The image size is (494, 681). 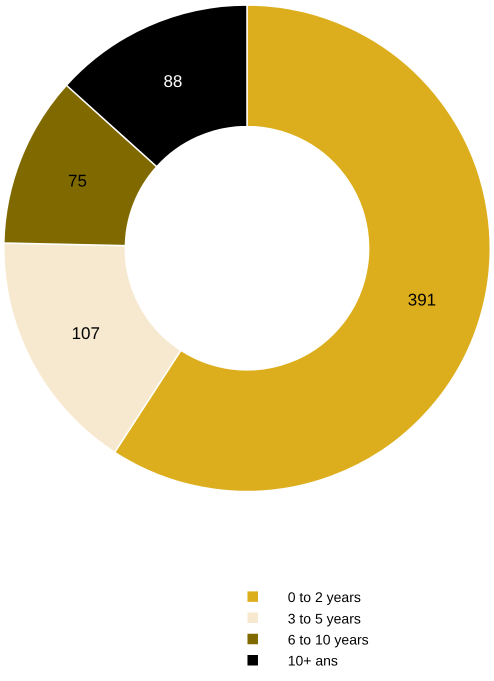 What do you see at coordinates (328, 639) in the screenshot?
I see `legend-label: 6 to 10 years` at bounding box center [328, 639].